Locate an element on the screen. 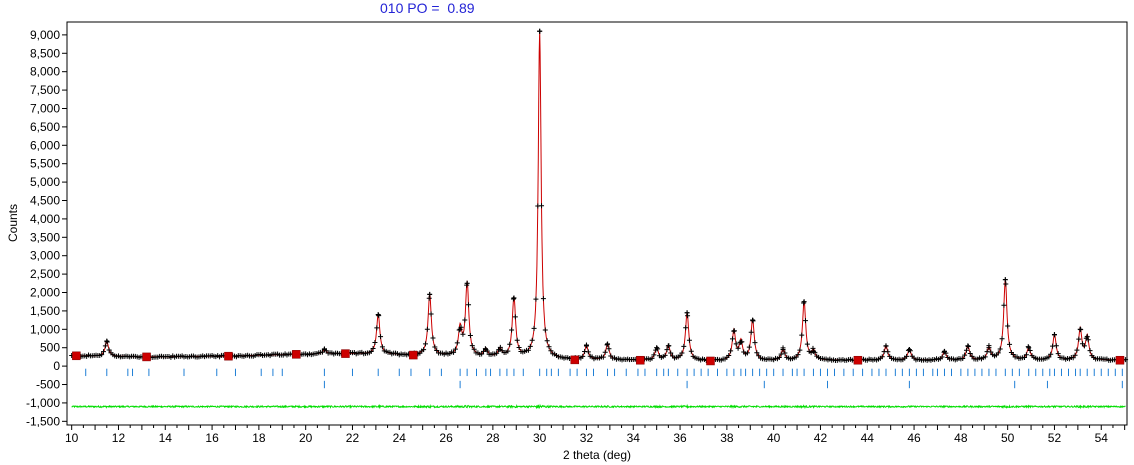 The image size is (1134, 465). y-tick-label: 0 is located at coordinates (56, 366).